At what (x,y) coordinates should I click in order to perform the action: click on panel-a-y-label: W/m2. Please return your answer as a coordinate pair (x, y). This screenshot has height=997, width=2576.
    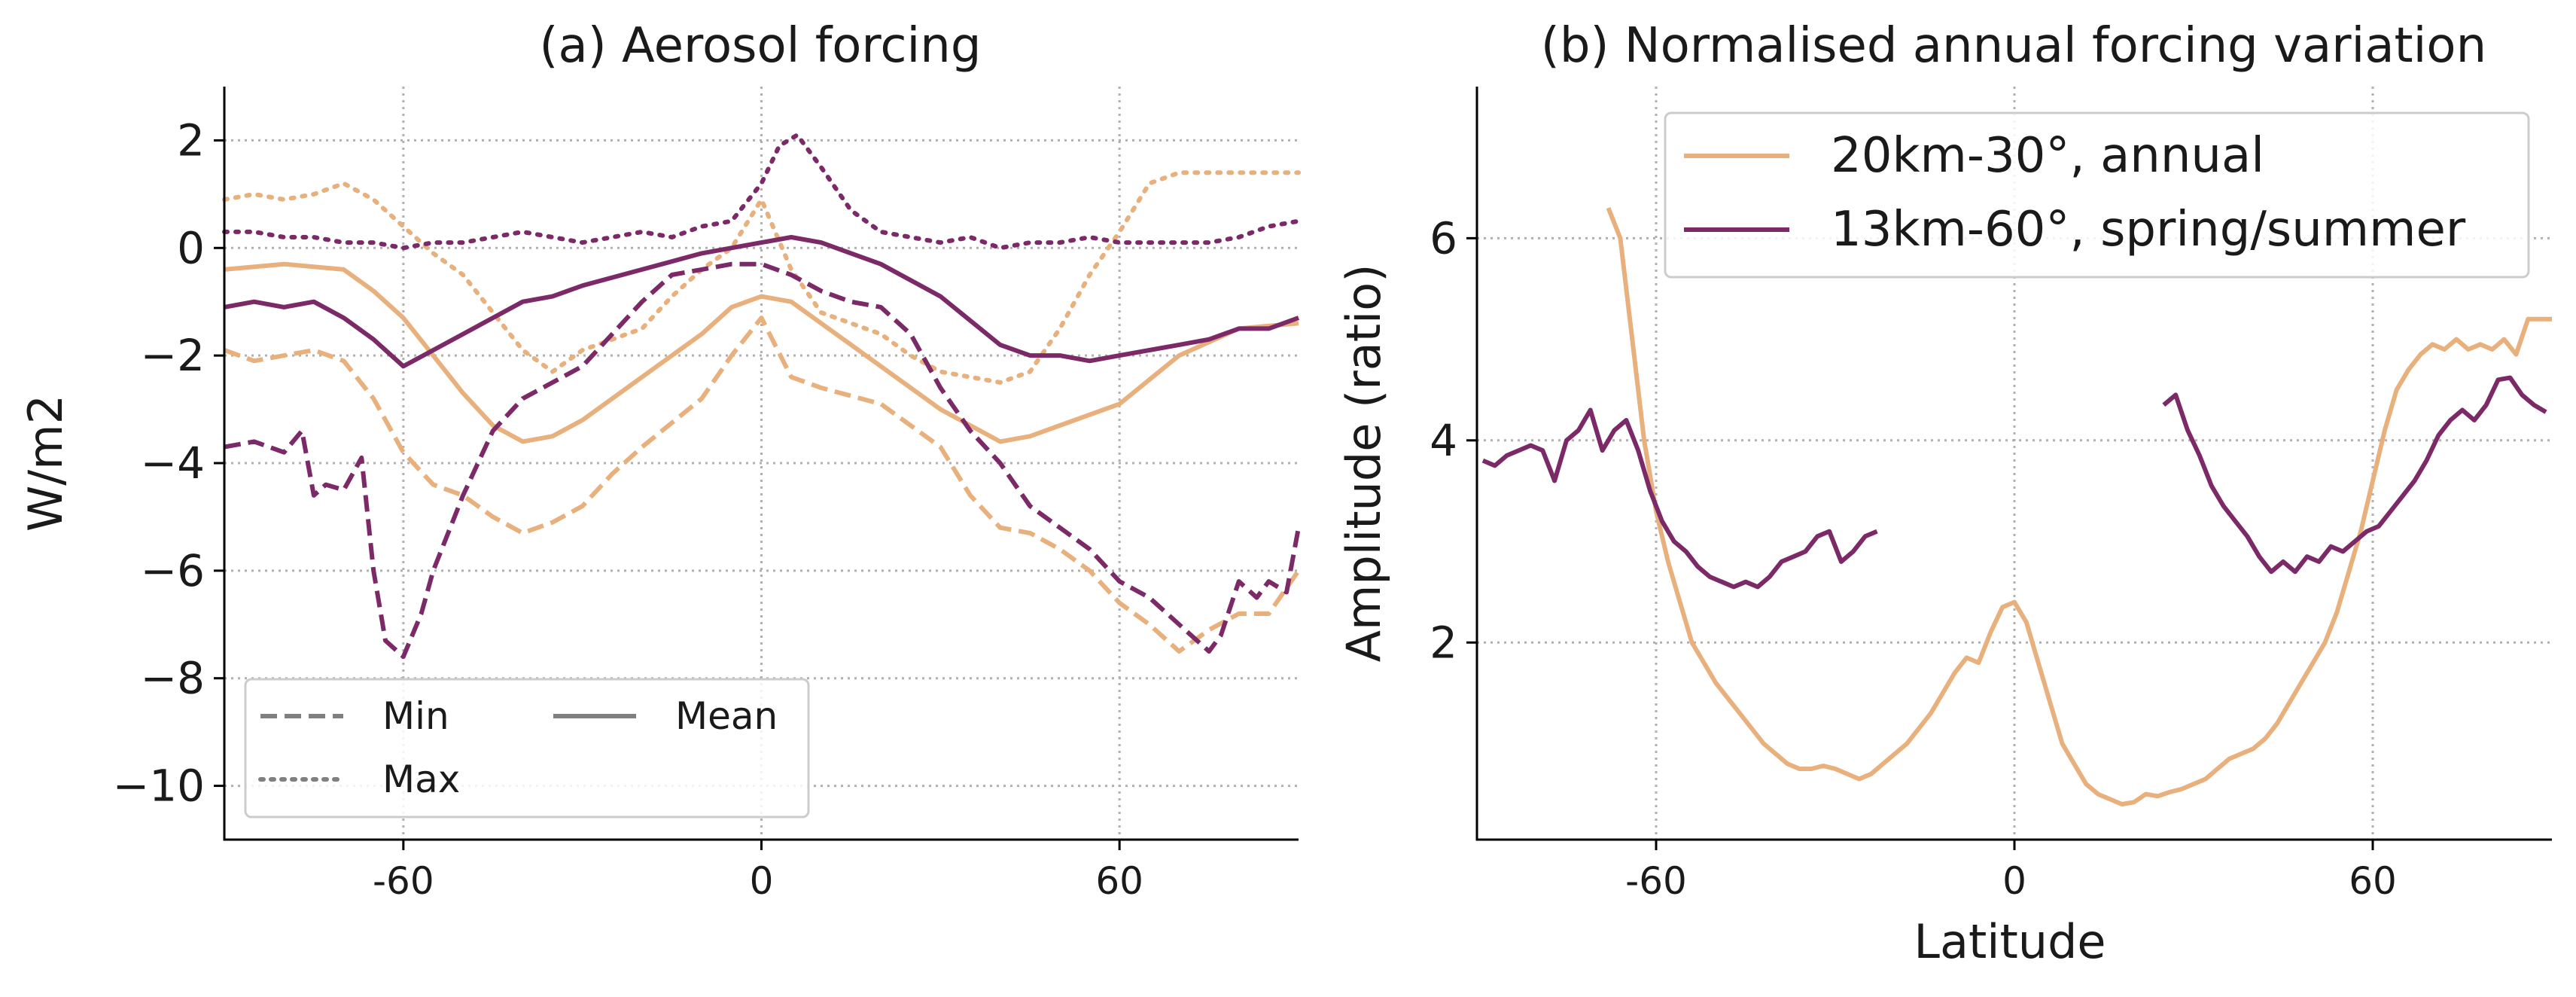
    Looking at the image, I should click on (46, 463).